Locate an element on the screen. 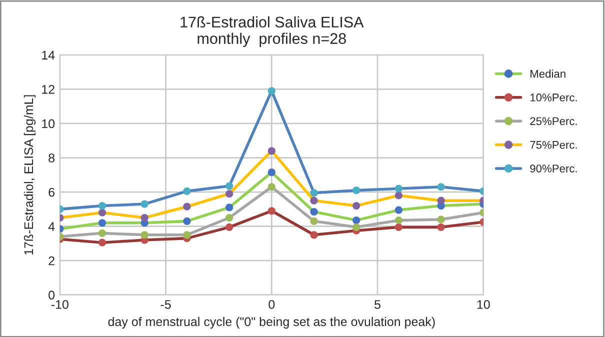  y-tick-label: 8 is located at coordinates (51, 158).